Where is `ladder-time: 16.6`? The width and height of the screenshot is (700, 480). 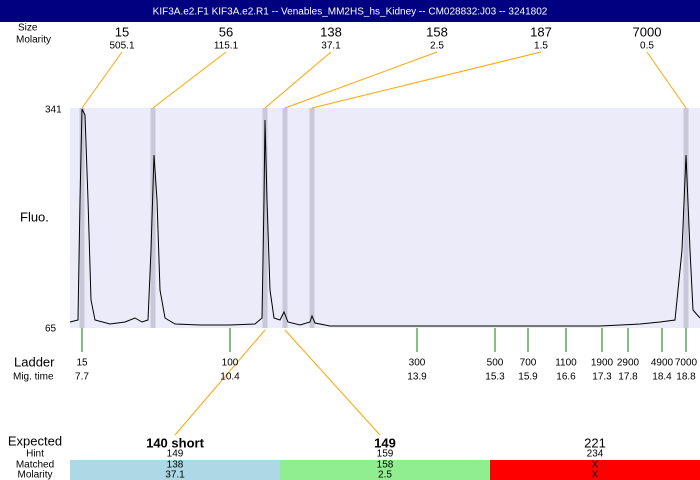
ladder-time: 16.6 is located at coordinates (566, 377).